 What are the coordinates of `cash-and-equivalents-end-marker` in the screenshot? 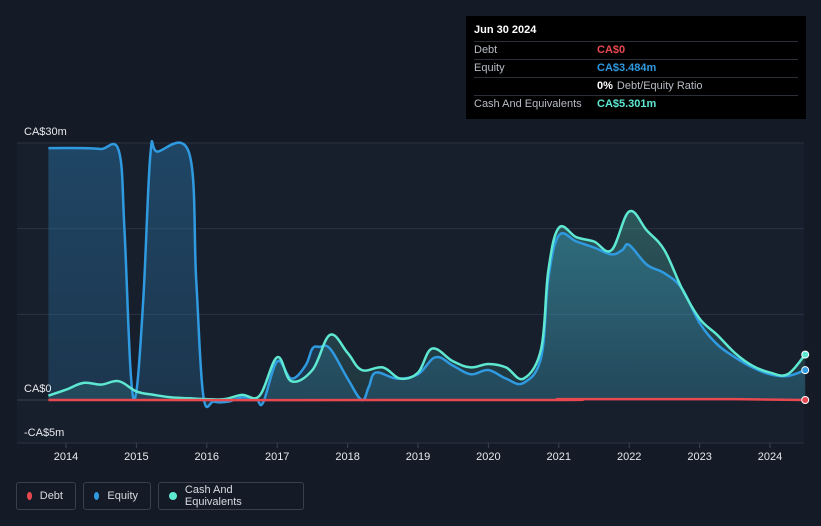 It's located at (805, 354).